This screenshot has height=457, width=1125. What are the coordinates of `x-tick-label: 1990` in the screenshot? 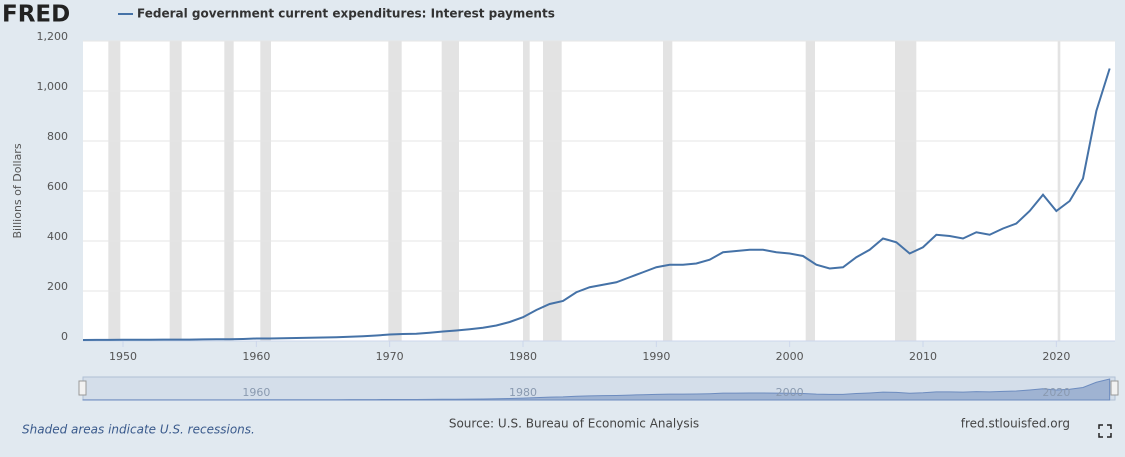 It's located at (656, 356).